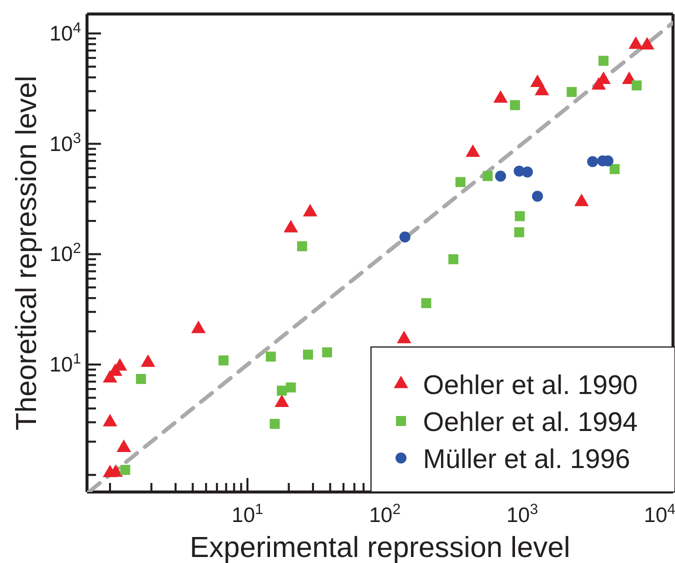 The image size is (675, 563). What do you see at coordinates (385, 514) in the screenshot?
I see `x-tick-label: 10$^{2}$` at bounding box center [385, 514].